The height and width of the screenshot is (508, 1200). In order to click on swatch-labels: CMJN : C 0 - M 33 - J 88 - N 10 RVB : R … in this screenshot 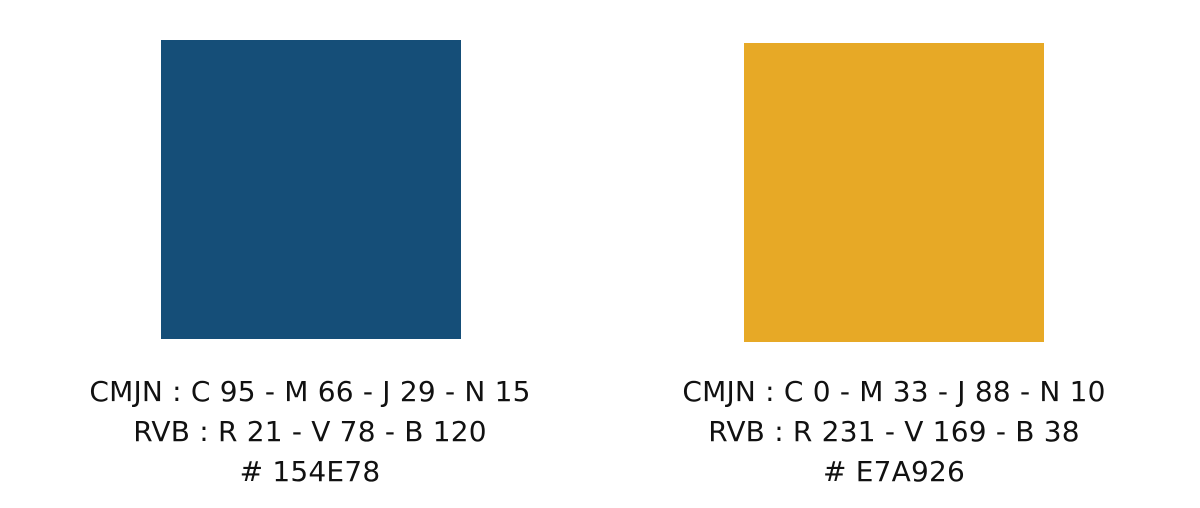, I will do `click(894, 432)`.